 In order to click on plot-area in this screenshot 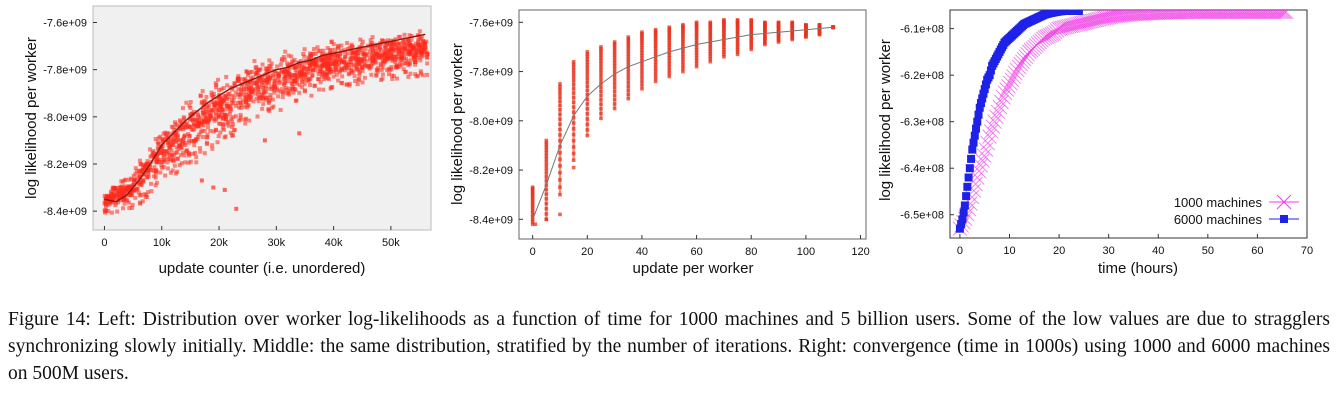, I will do `click(692, 124)`.